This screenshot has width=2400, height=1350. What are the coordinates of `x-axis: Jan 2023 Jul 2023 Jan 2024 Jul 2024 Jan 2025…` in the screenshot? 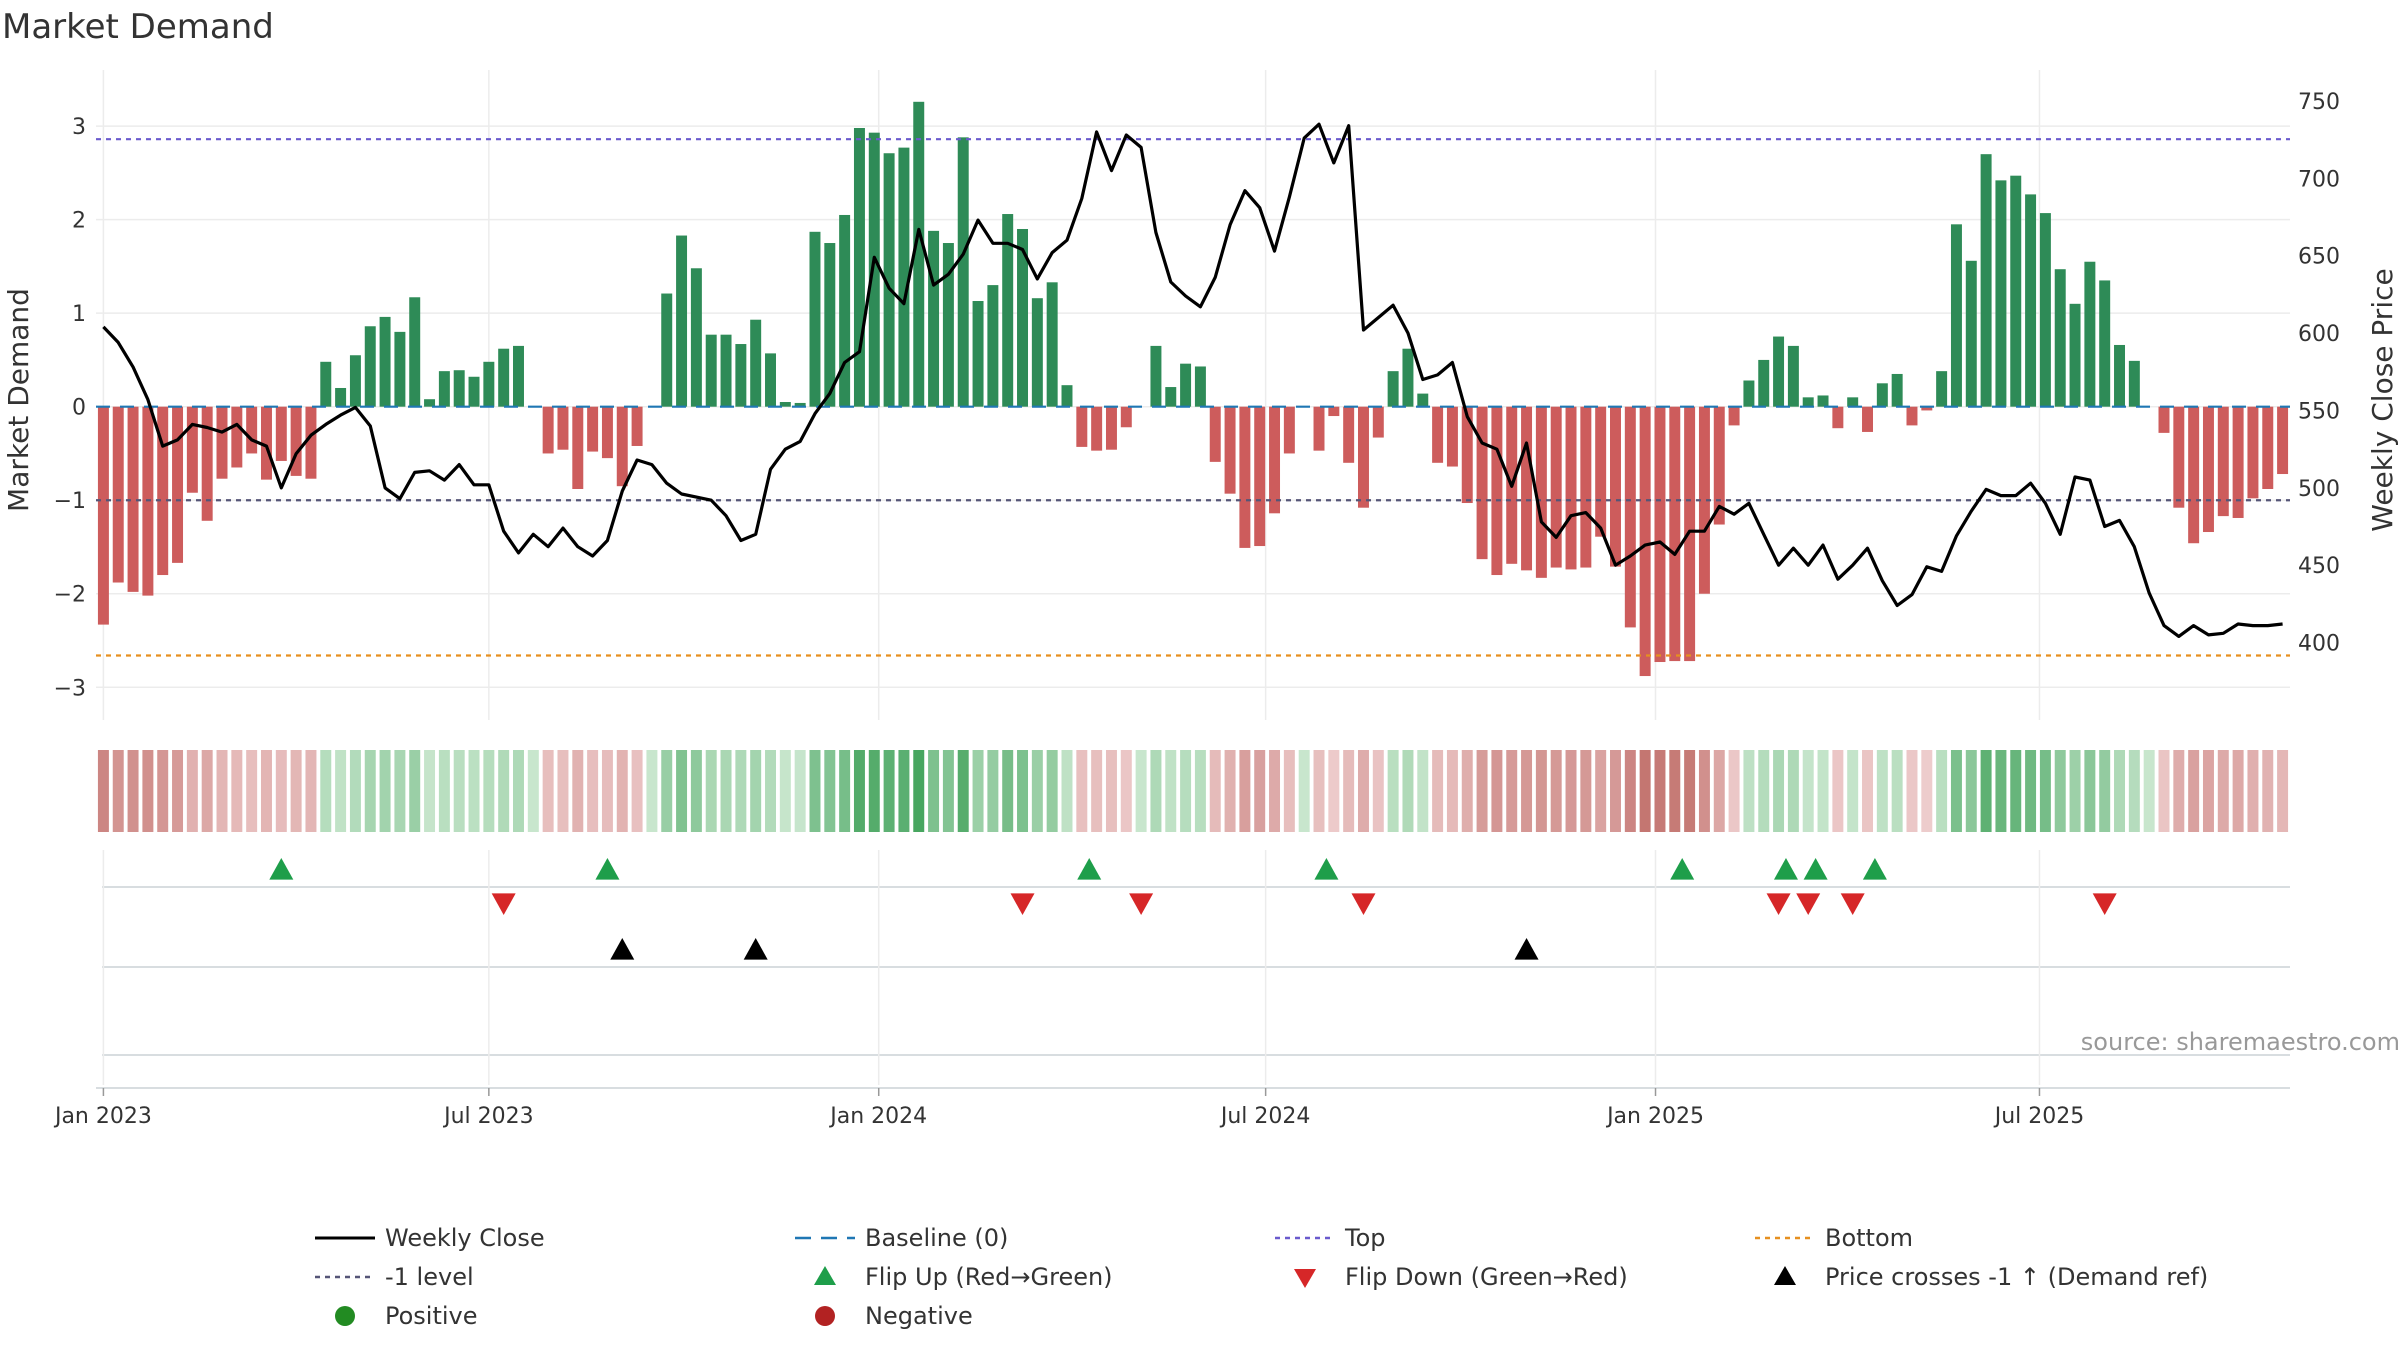 It's located at (1068, 1108).